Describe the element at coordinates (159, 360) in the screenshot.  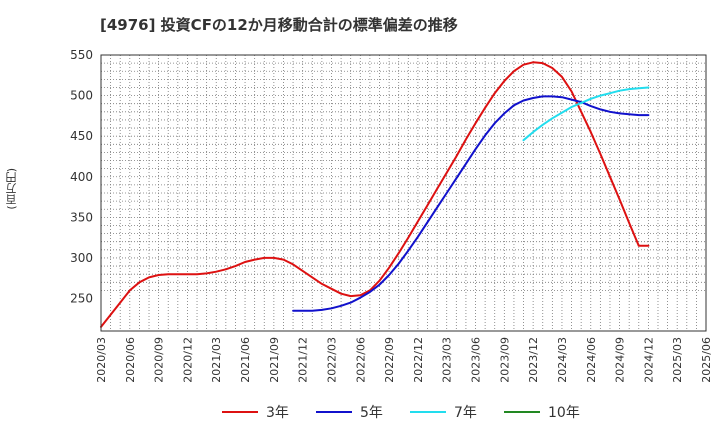
I see `x-tick-label: 2020/09` at that location.